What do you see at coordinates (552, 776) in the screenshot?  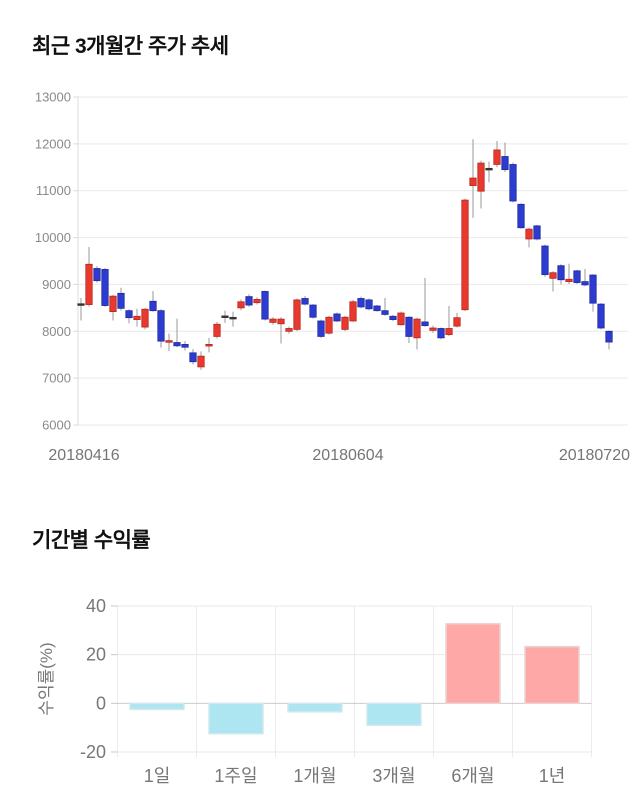 I see `returns-category-label: 1년` at bounding box center [552, 776].